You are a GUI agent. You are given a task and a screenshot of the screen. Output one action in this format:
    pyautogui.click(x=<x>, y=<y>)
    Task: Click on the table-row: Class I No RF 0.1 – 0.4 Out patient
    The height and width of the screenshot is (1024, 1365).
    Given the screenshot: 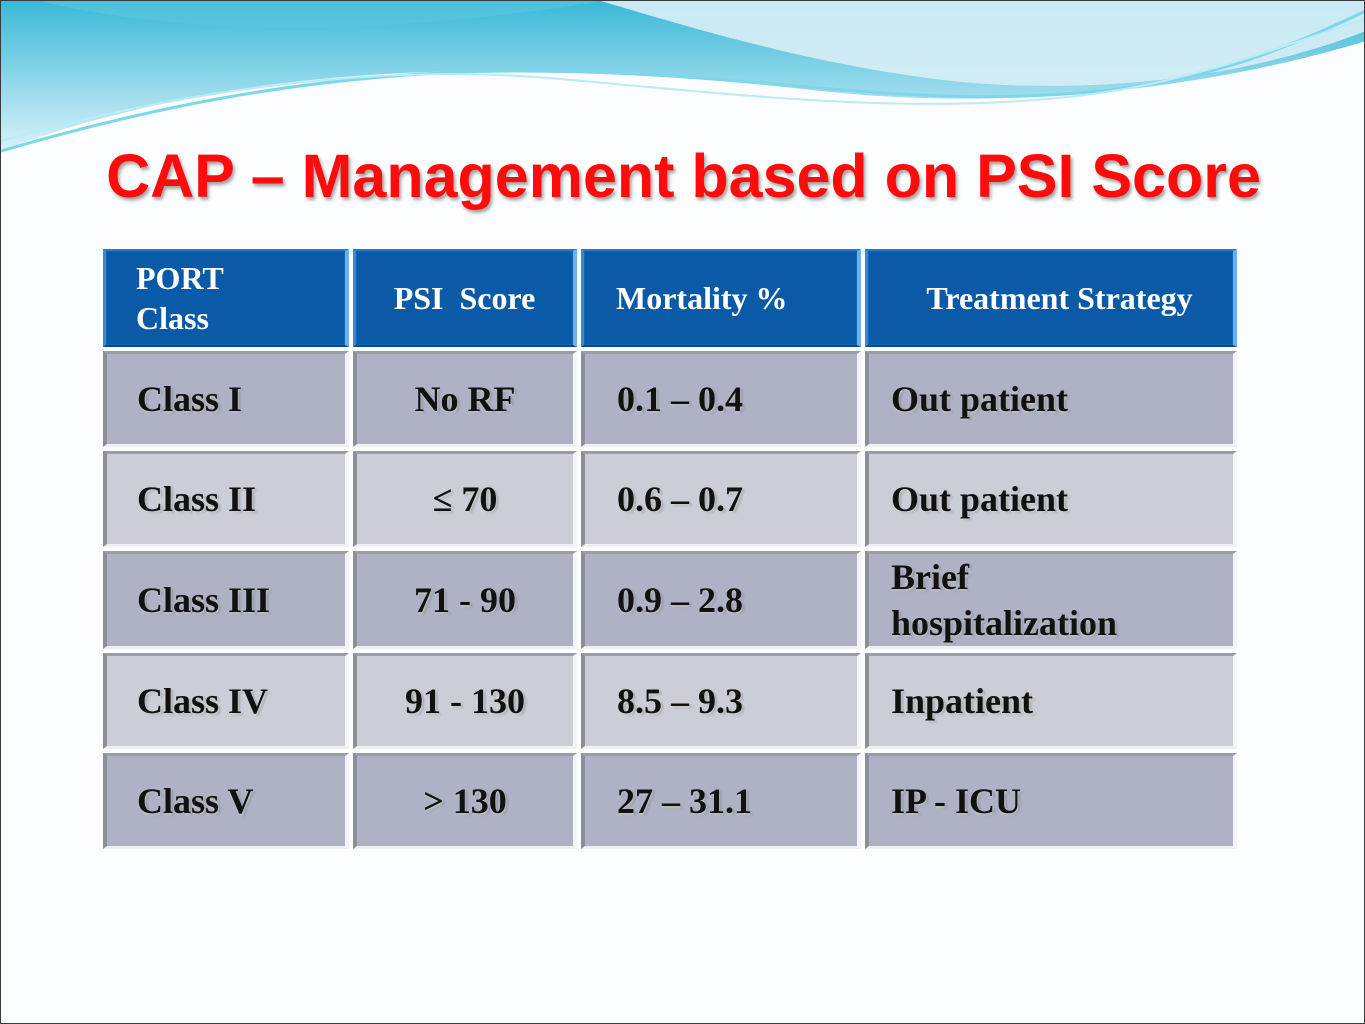 What is the action you would take?
    pyautogui.click(x=670, y=399)
    